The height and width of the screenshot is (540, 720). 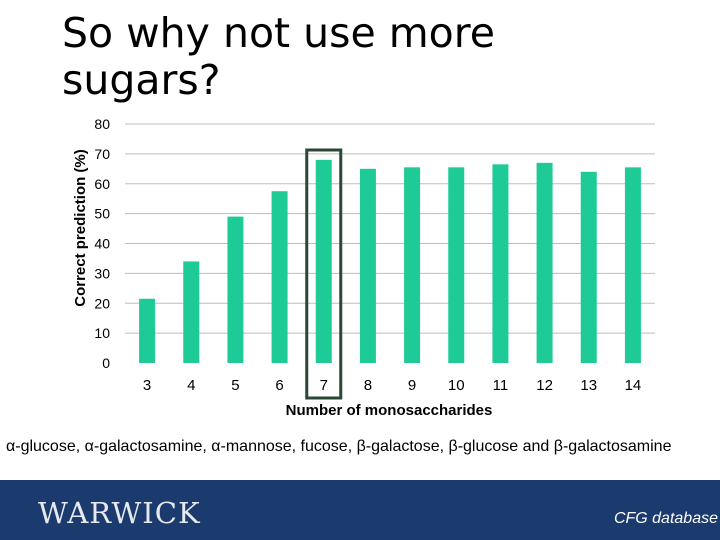 I want to click on y-tick-labels: 0 10 20 30 40 50 60 70 80, so click(x=102, y=243).